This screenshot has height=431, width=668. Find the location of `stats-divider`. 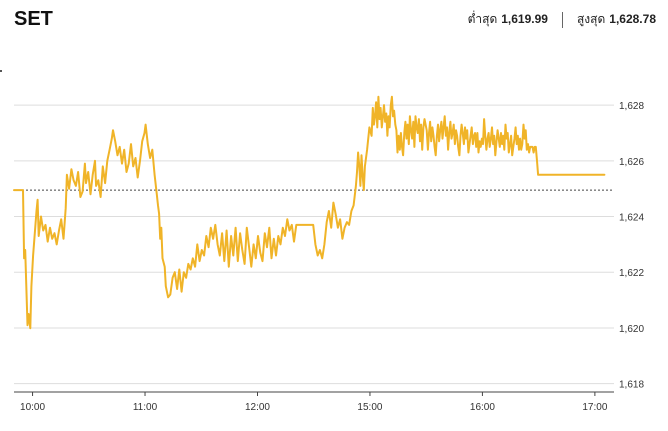

stats-divider is located at coordinates (562, 19).